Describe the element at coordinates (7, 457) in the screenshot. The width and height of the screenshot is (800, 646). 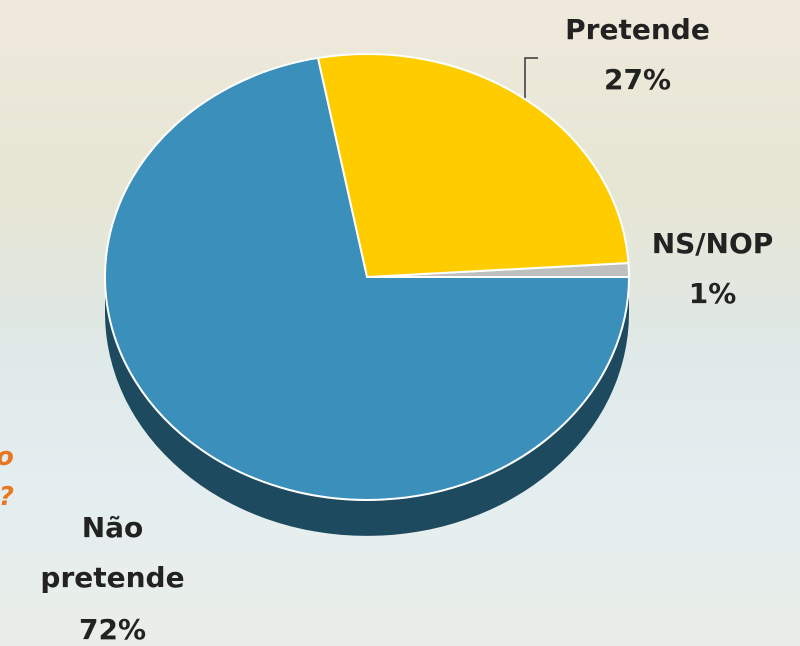
I see `annotation: o` at that location.